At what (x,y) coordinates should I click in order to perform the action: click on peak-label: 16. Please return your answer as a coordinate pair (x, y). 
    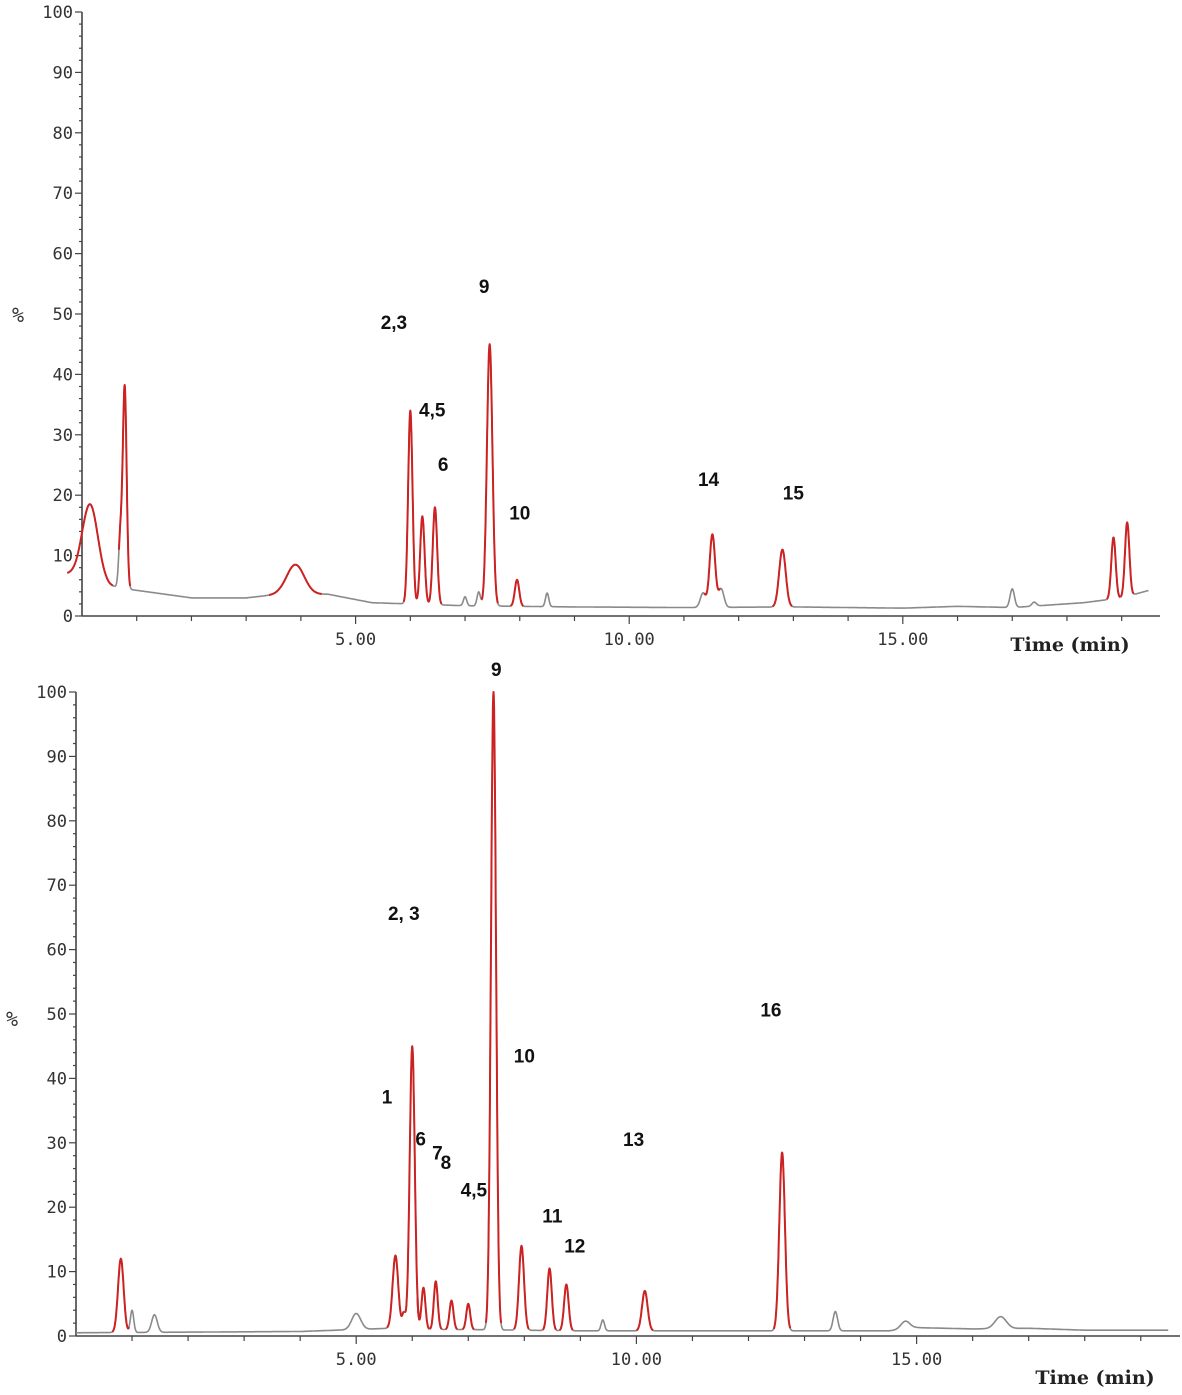
    Looking at the image, I should click on (770, 1011).